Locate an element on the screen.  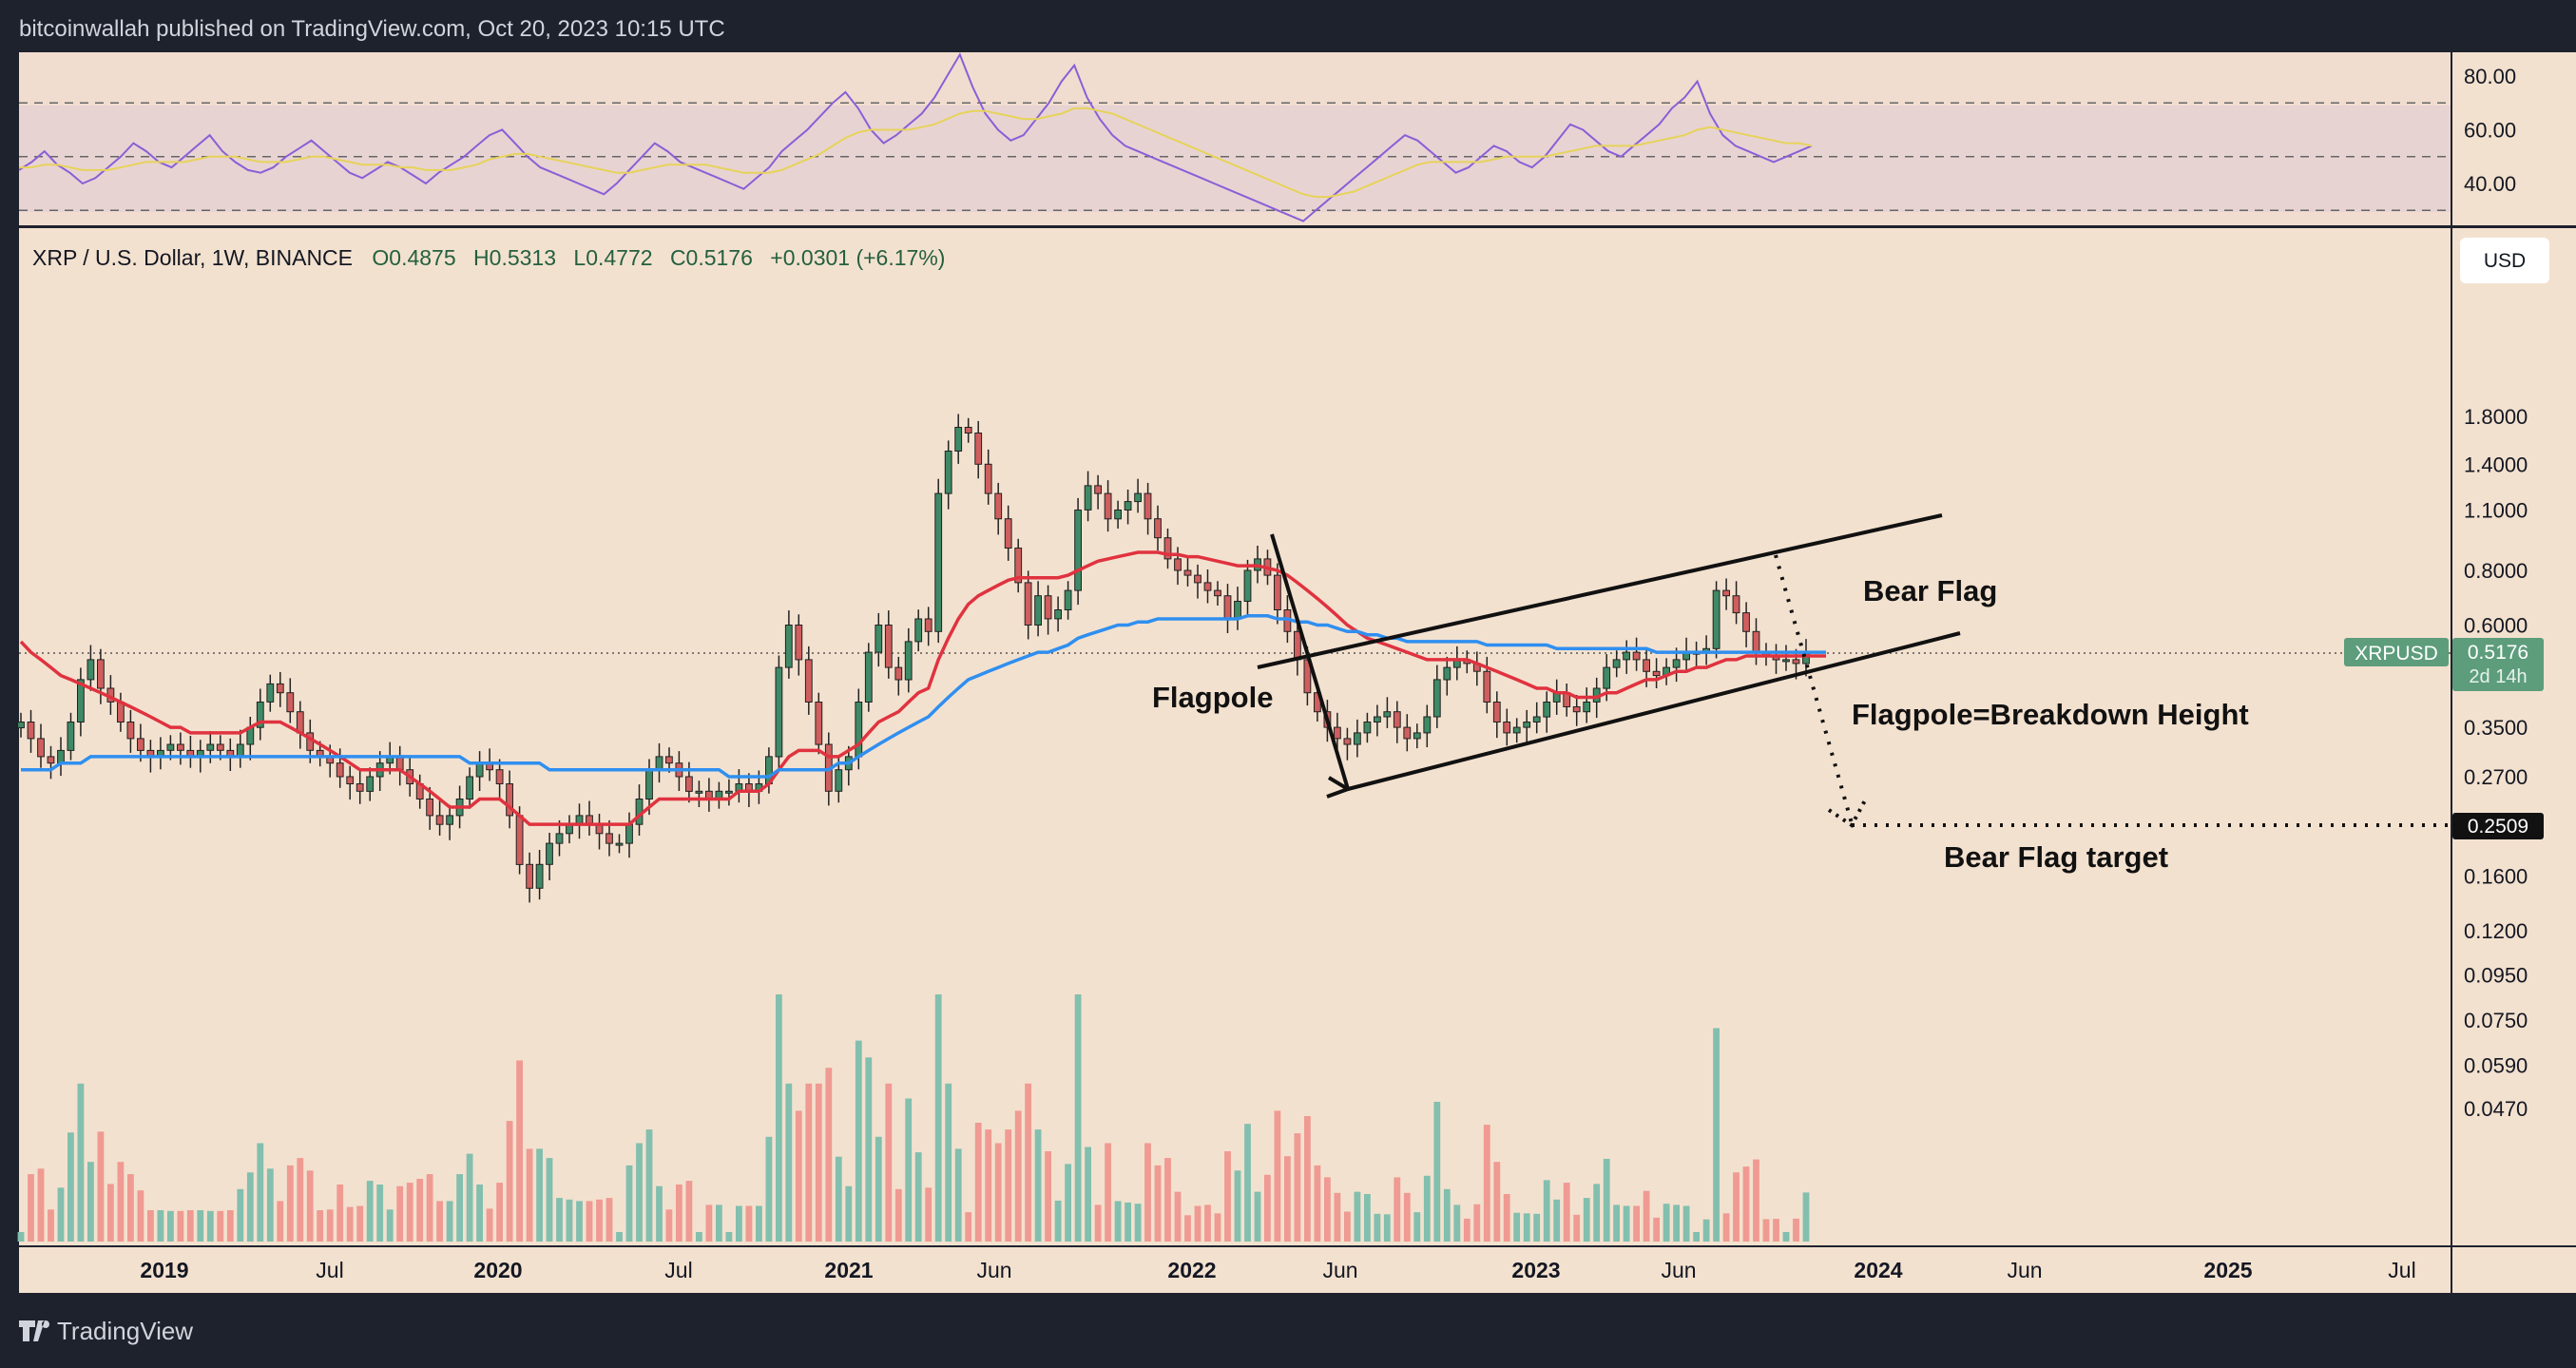
price-axis is located at coordinates (2514, 736).